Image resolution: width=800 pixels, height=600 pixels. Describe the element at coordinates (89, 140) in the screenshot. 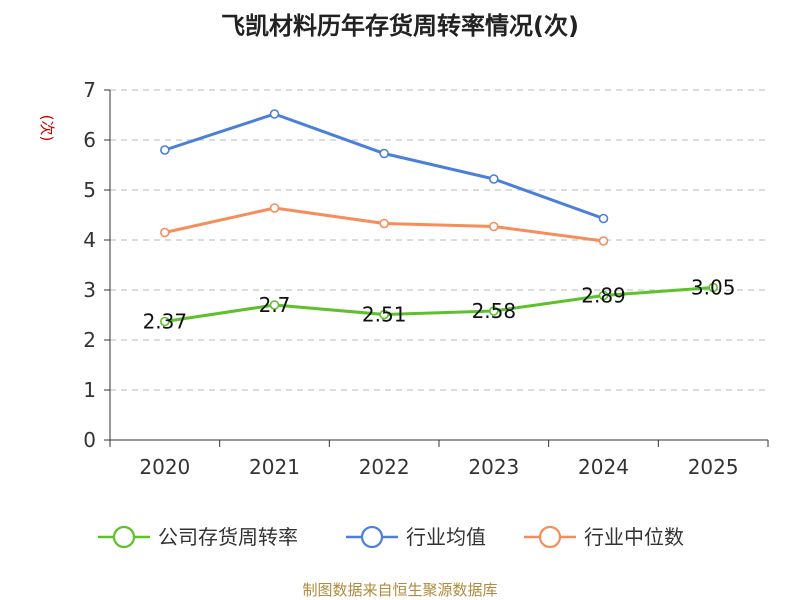

I see `y-tick-label: 6` at that location.